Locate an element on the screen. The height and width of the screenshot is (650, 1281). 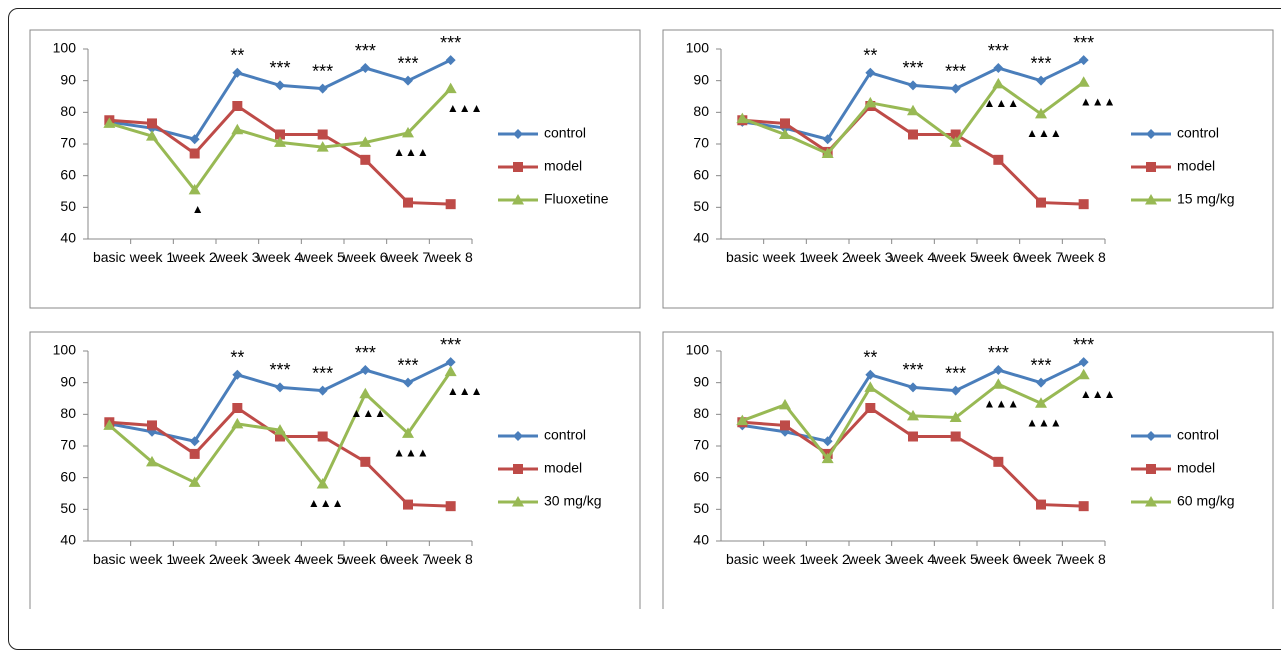
annotation: ▲ is located at coordinates (198, 209).